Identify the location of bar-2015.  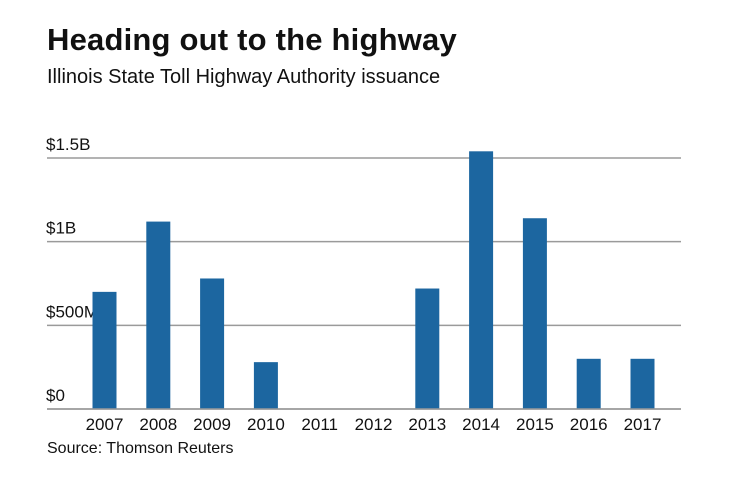
(534, 313).